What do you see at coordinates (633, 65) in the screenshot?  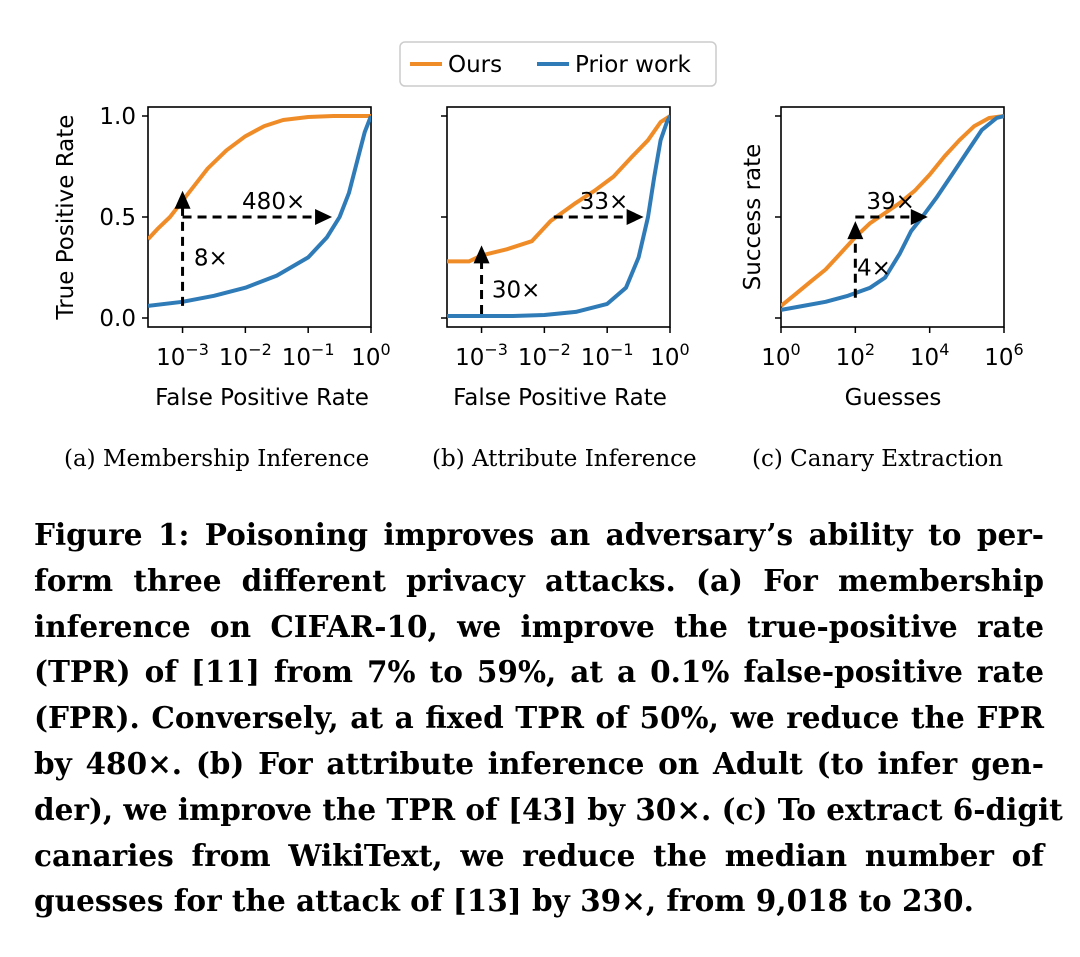 I see `legend-label-prior-work: Prior work` at bounding box center [633, 65].